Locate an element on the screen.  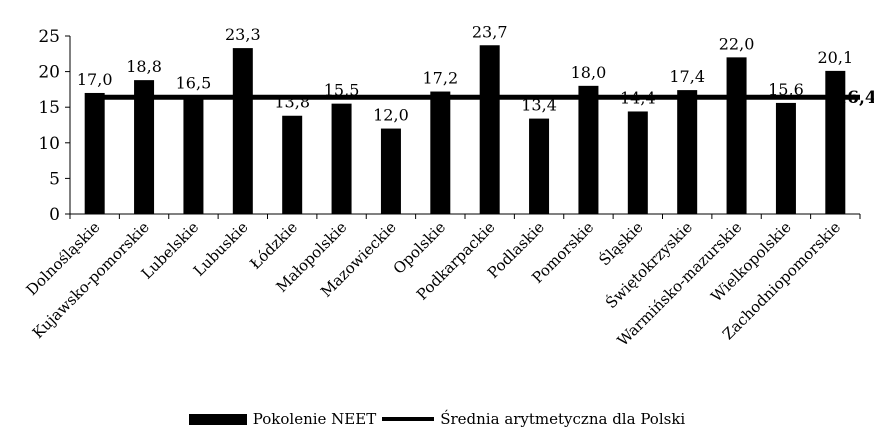
bar-value-label: 18,8 is located at coordinates (144, 66).